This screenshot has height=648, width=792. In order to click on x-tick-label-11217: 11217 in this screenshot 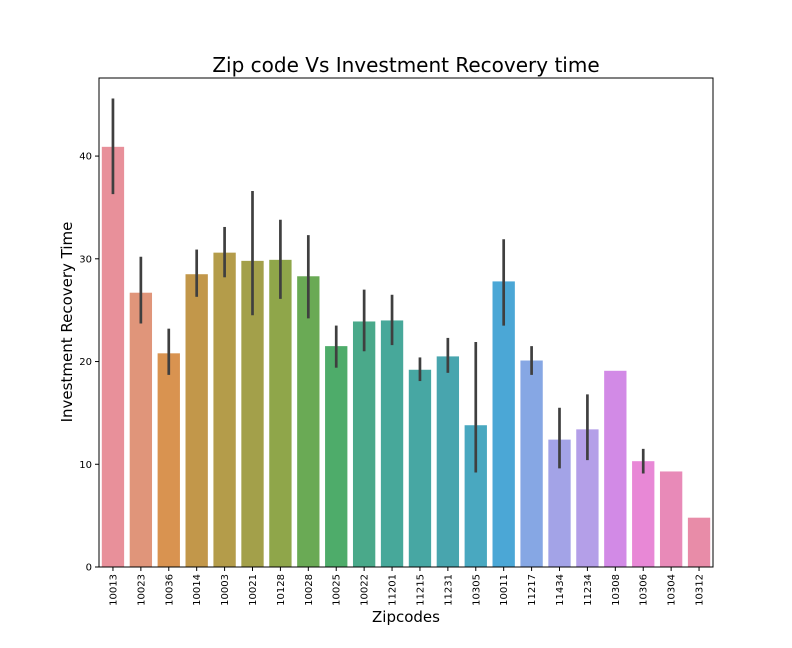, I will do `click(532, 590)`.